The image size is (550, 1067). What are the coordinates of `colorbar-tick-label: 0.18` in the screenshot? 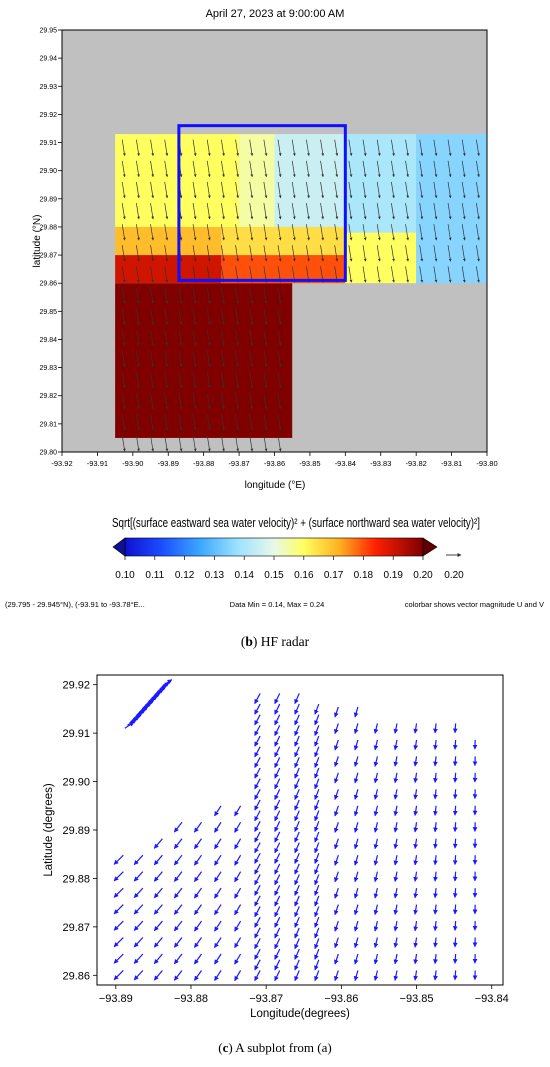 It's located at (364, 575).